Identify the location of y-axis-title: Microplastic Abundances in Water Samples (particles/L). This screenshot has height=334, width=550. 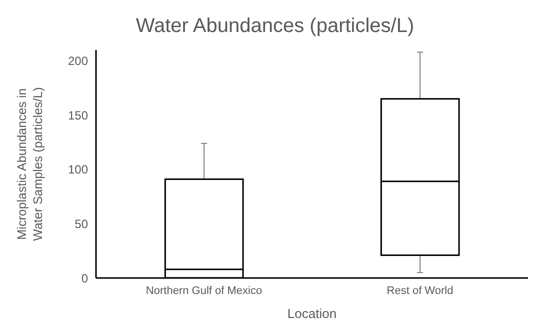
(30, 164).